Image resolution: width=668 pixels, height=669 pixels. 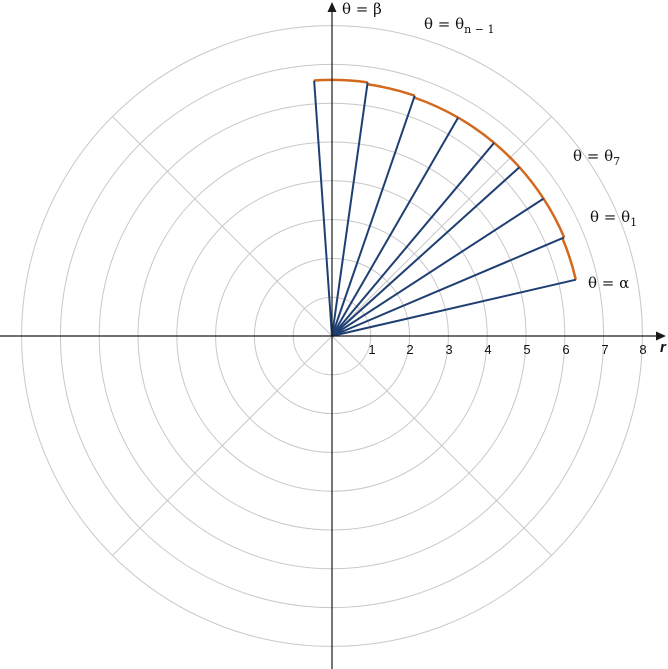 I want to click on y-axis-arrow-icon, so click(x=332, y=7).